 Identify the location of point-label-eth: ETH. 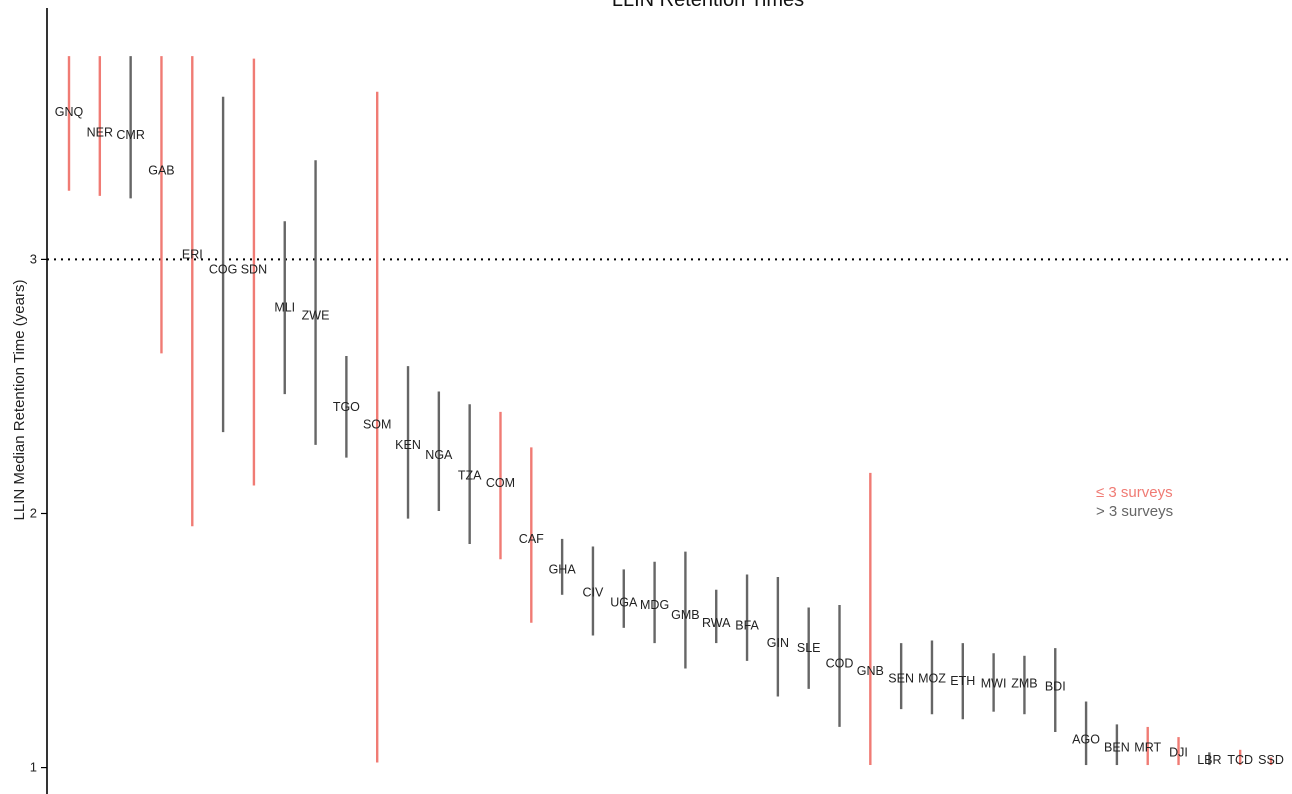
(962, 681).